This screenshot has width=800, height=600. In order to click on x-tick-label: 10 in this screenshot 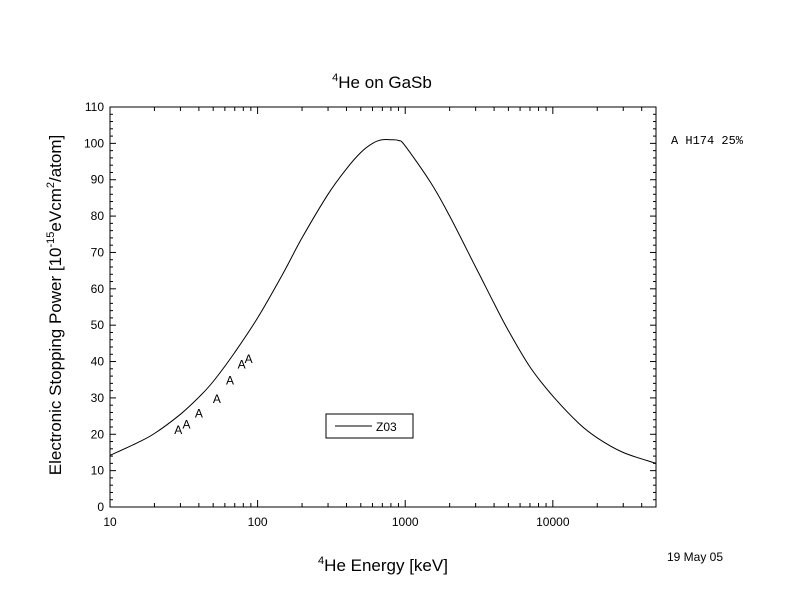, I will do `click(110, 522)`.